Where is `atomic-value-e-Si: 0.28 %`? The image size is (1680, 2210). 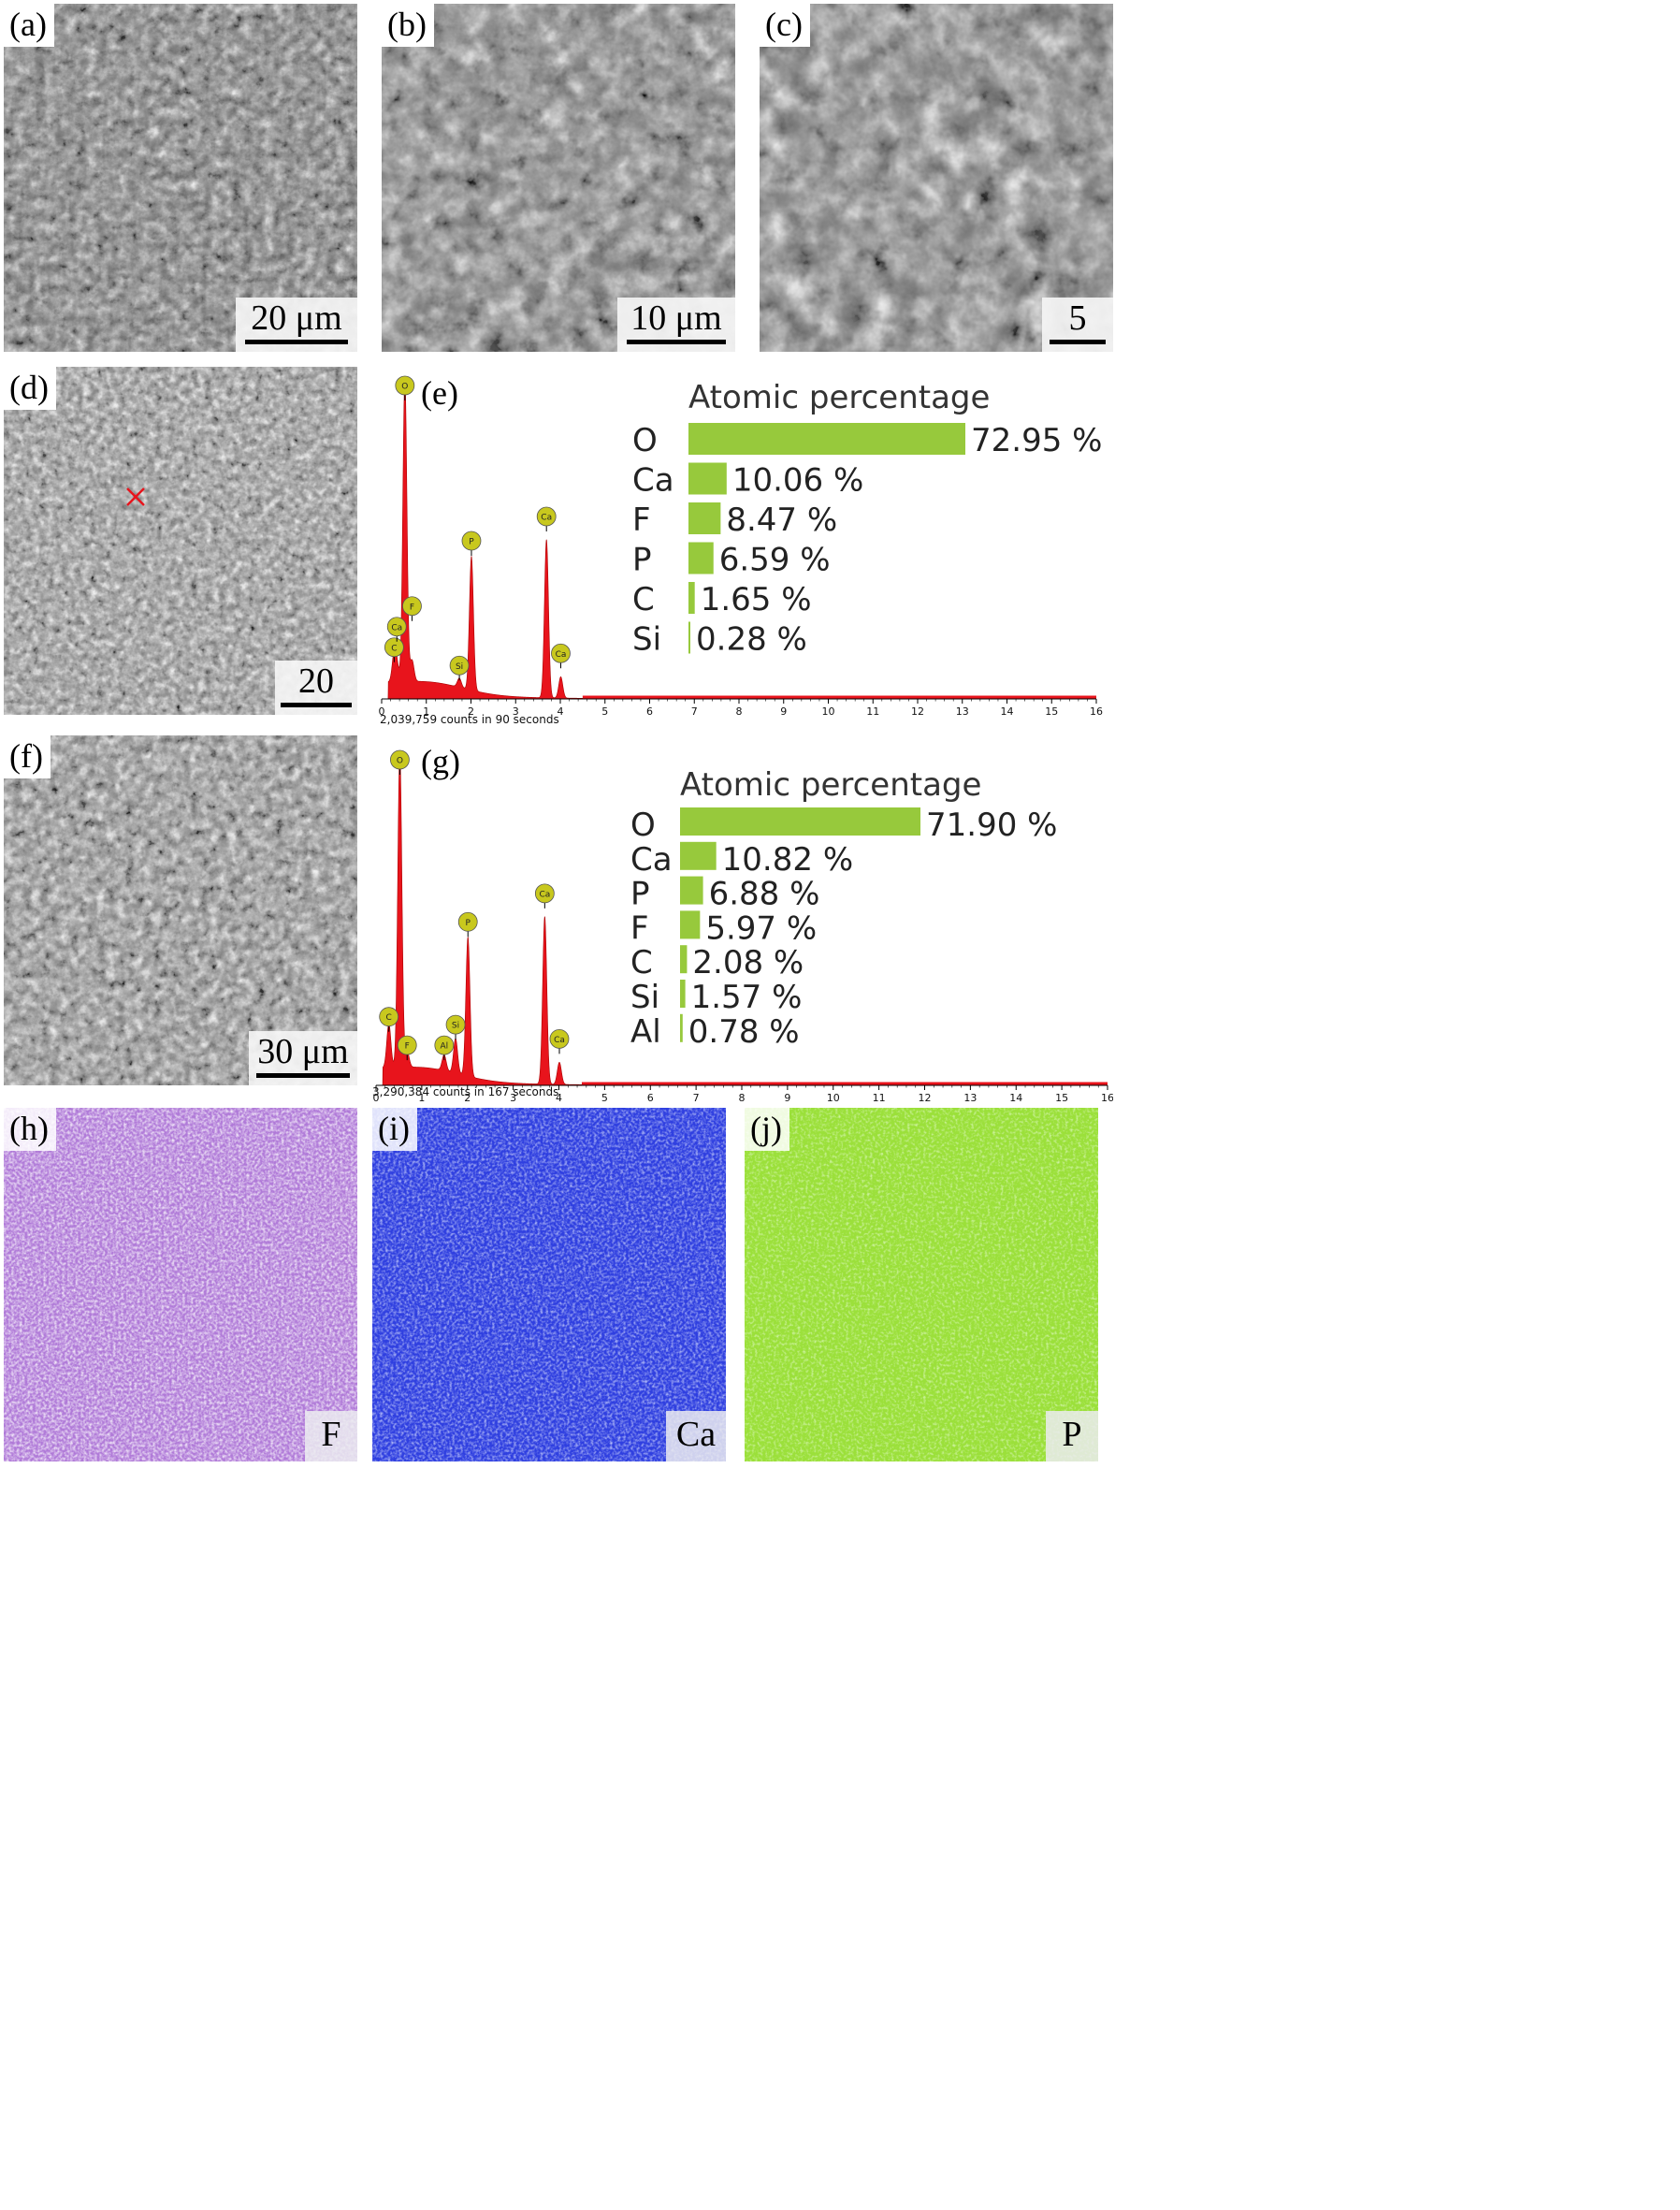 atomic-value-e-Si: 0.28 % is located at coordinates (751, 640).